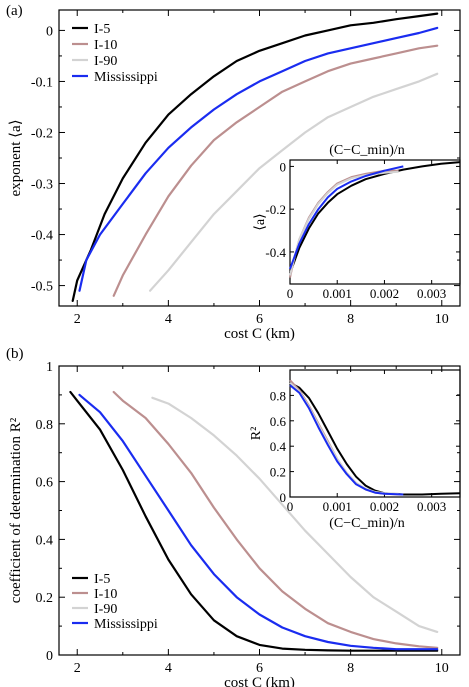  What do you see at coordinates (42, 185) in the screenshot?
I see `y-tick-label: -0.3` at bounding box center [42, 185].